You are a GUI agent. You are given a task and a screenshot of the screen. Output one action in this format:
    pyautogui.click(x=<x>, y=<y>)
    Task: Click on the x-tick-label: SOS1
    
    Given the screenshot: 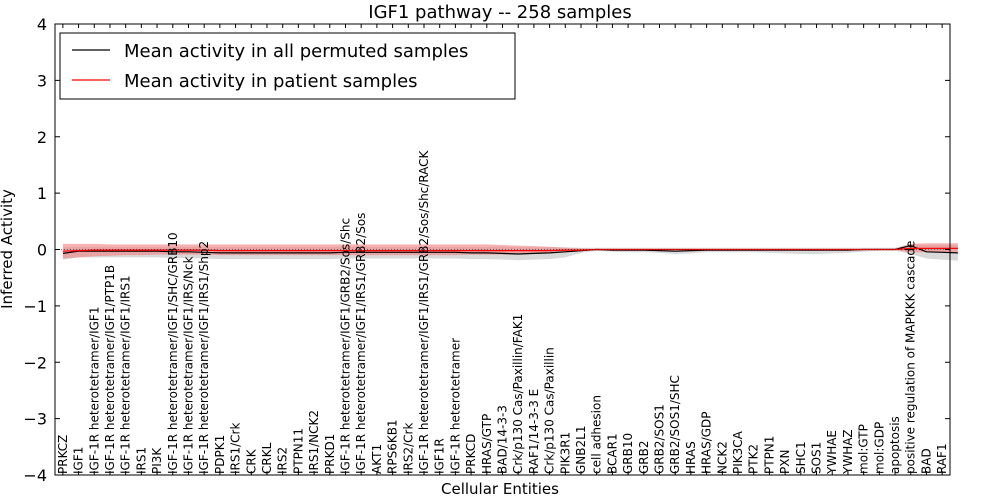 What is the action you would take?
    pyautogui.click(x=817, y=458)
    